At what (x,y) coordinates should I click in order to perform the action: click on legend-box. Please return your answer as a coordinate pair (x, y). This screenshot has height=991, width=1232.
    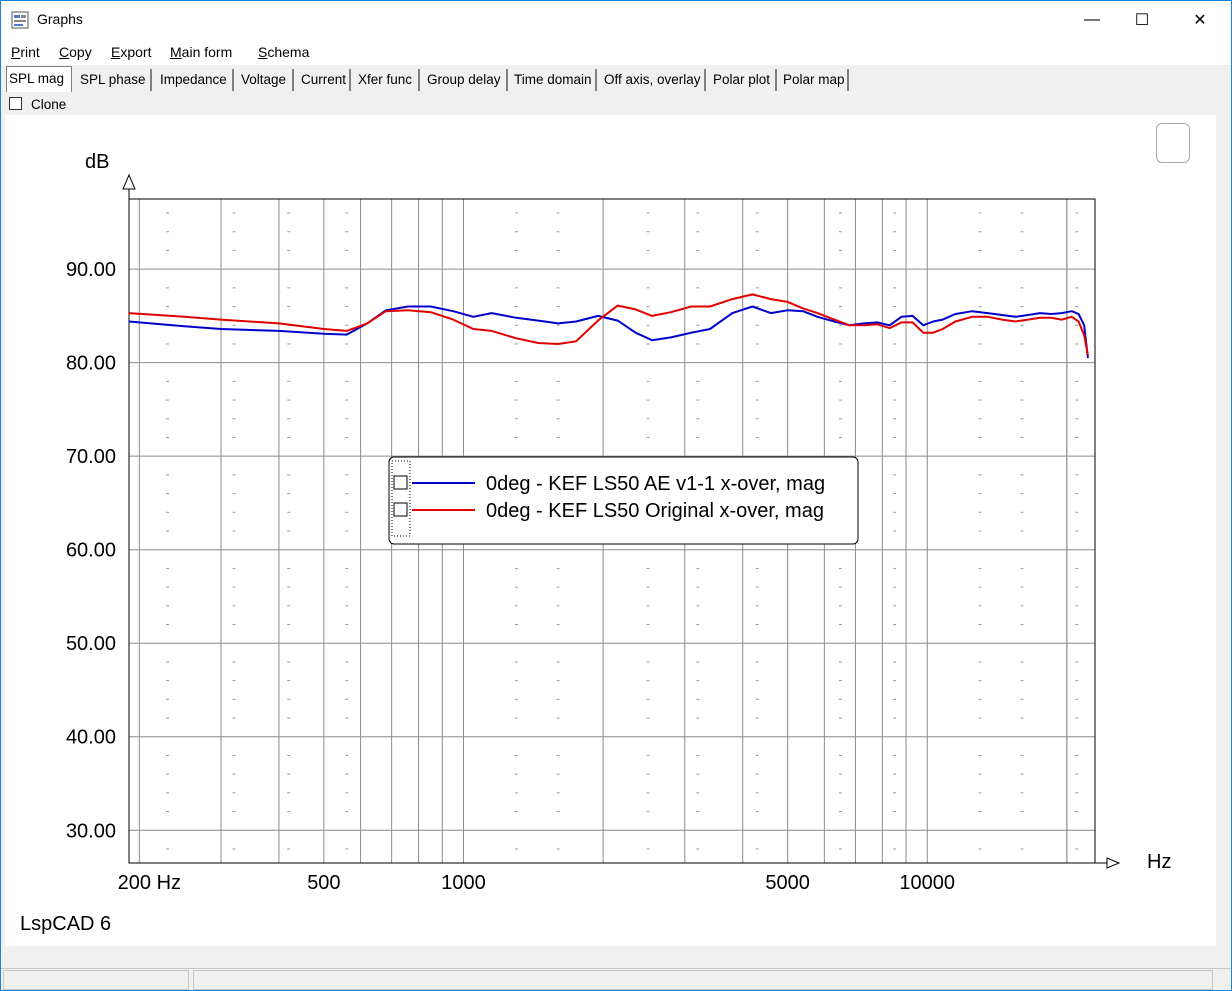
    Looking at the image, I should click on (623, 500).